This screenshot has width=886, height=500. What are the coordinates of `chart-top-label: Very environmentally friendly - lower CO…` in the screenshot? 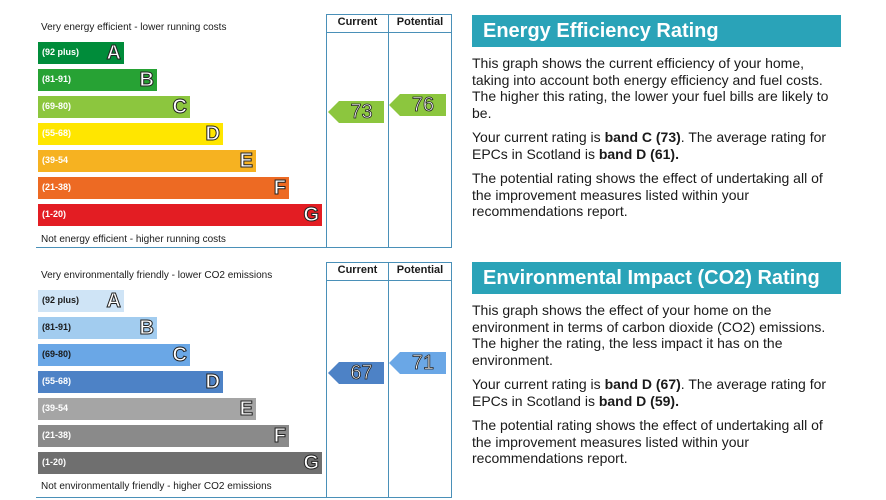 It's located at (157, 275).